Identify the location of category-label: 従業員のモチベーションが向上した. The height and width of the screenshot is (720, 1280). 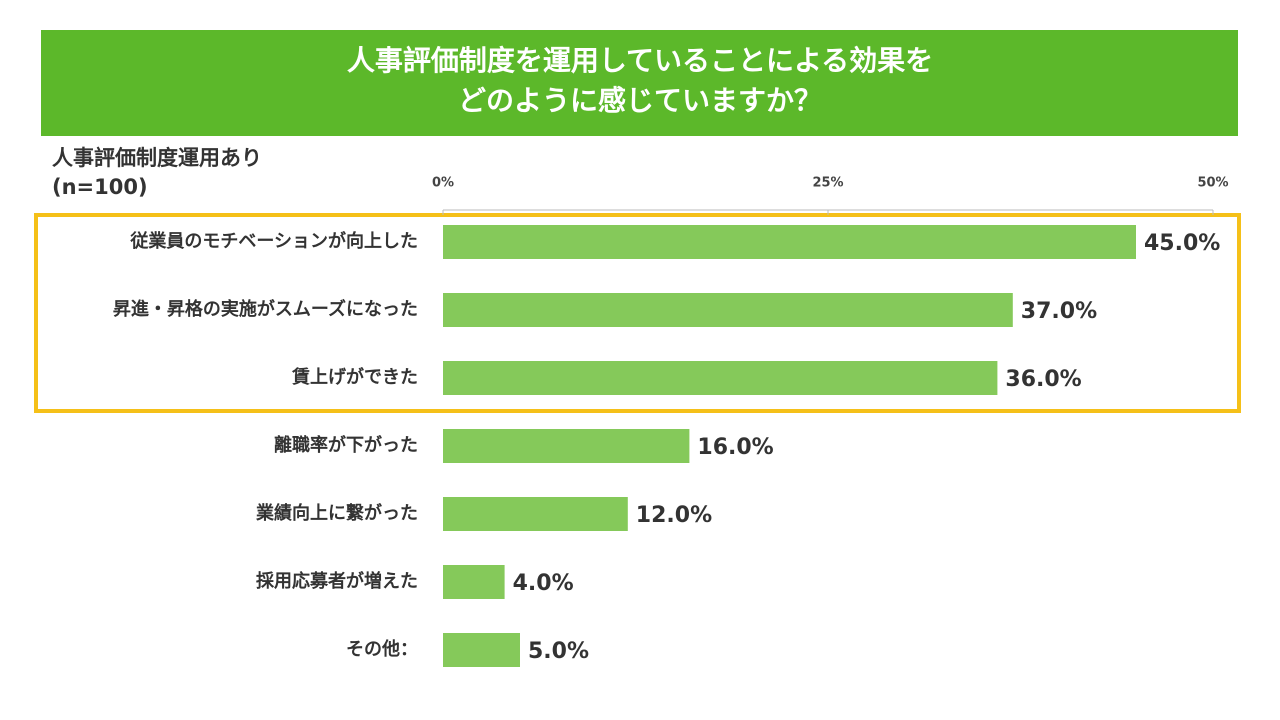
(273, 241).